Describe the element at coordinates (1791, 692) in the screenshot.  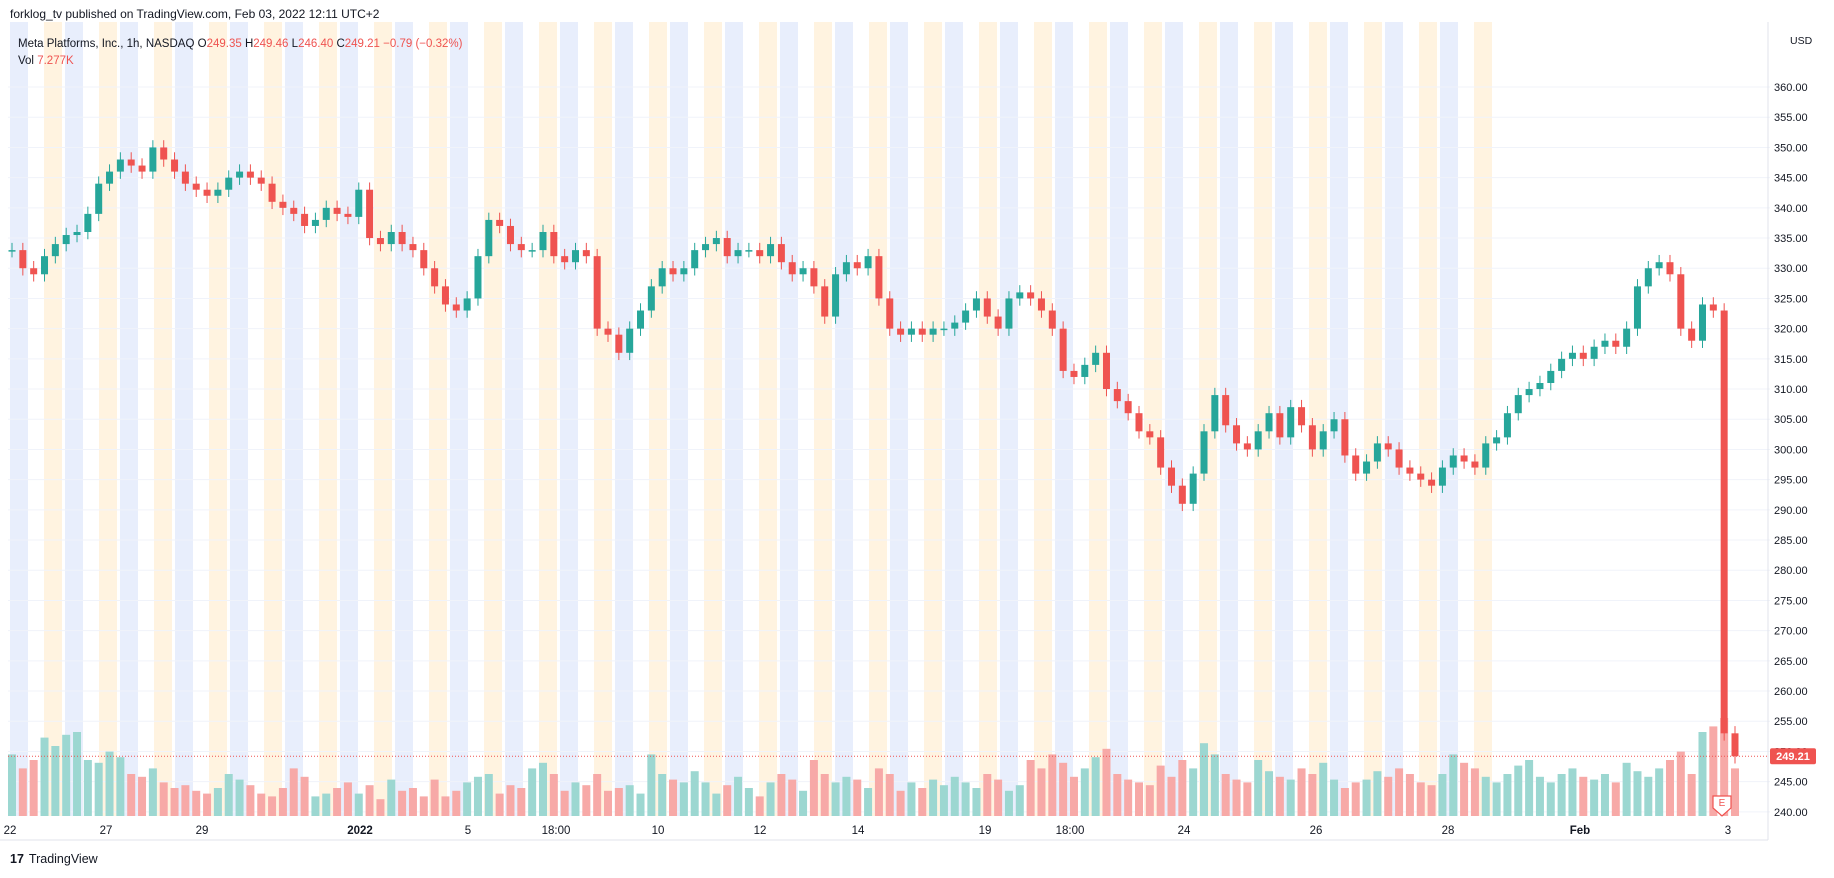
I see `y-tick-label: 260.00` at that location.